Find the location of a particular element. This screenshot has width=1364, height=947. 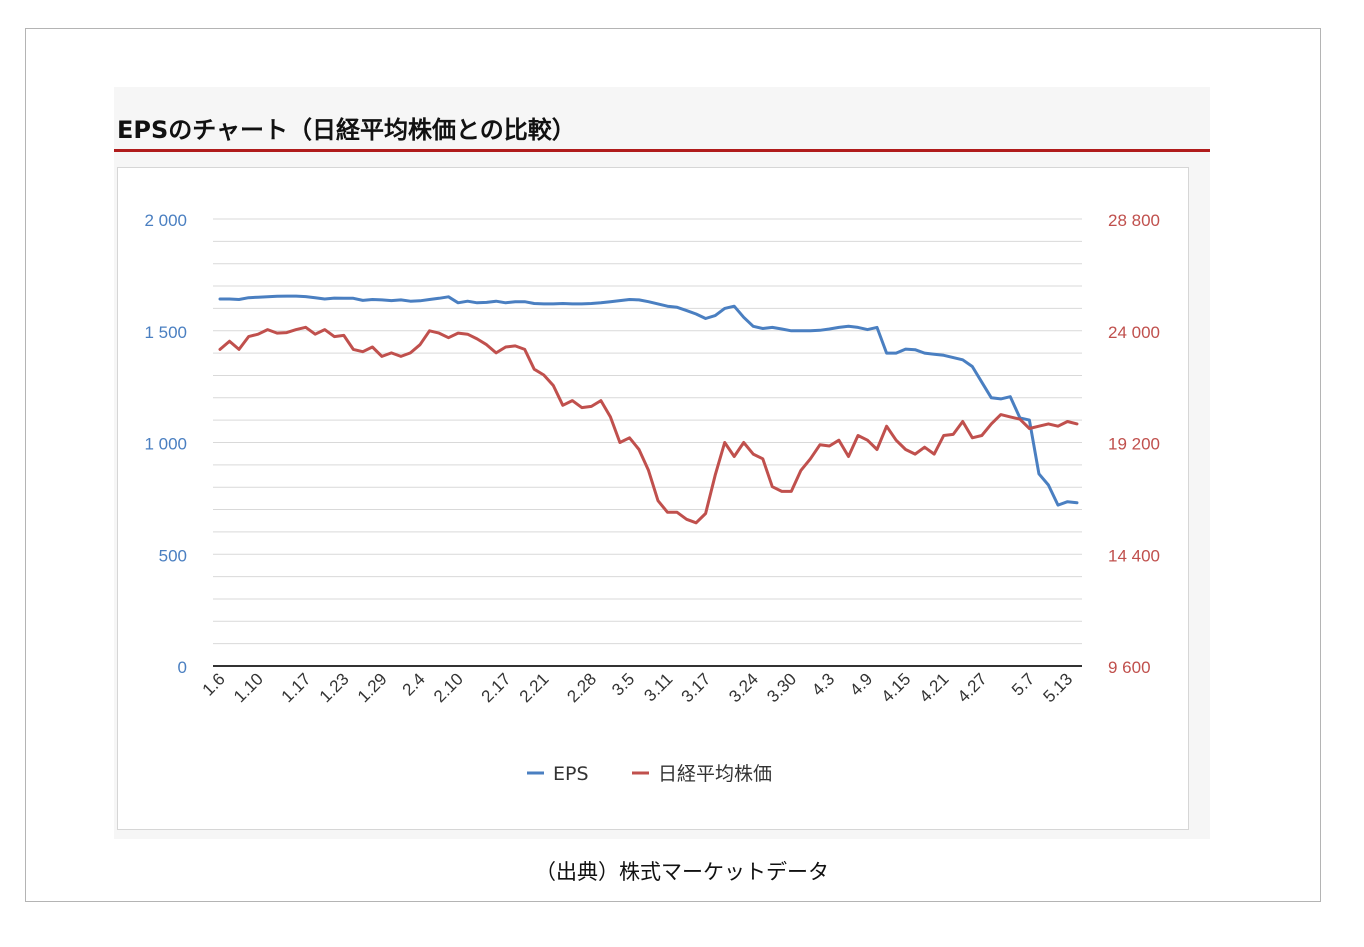

x-tick-label: 1.10 is located at coordinates (248, 687).